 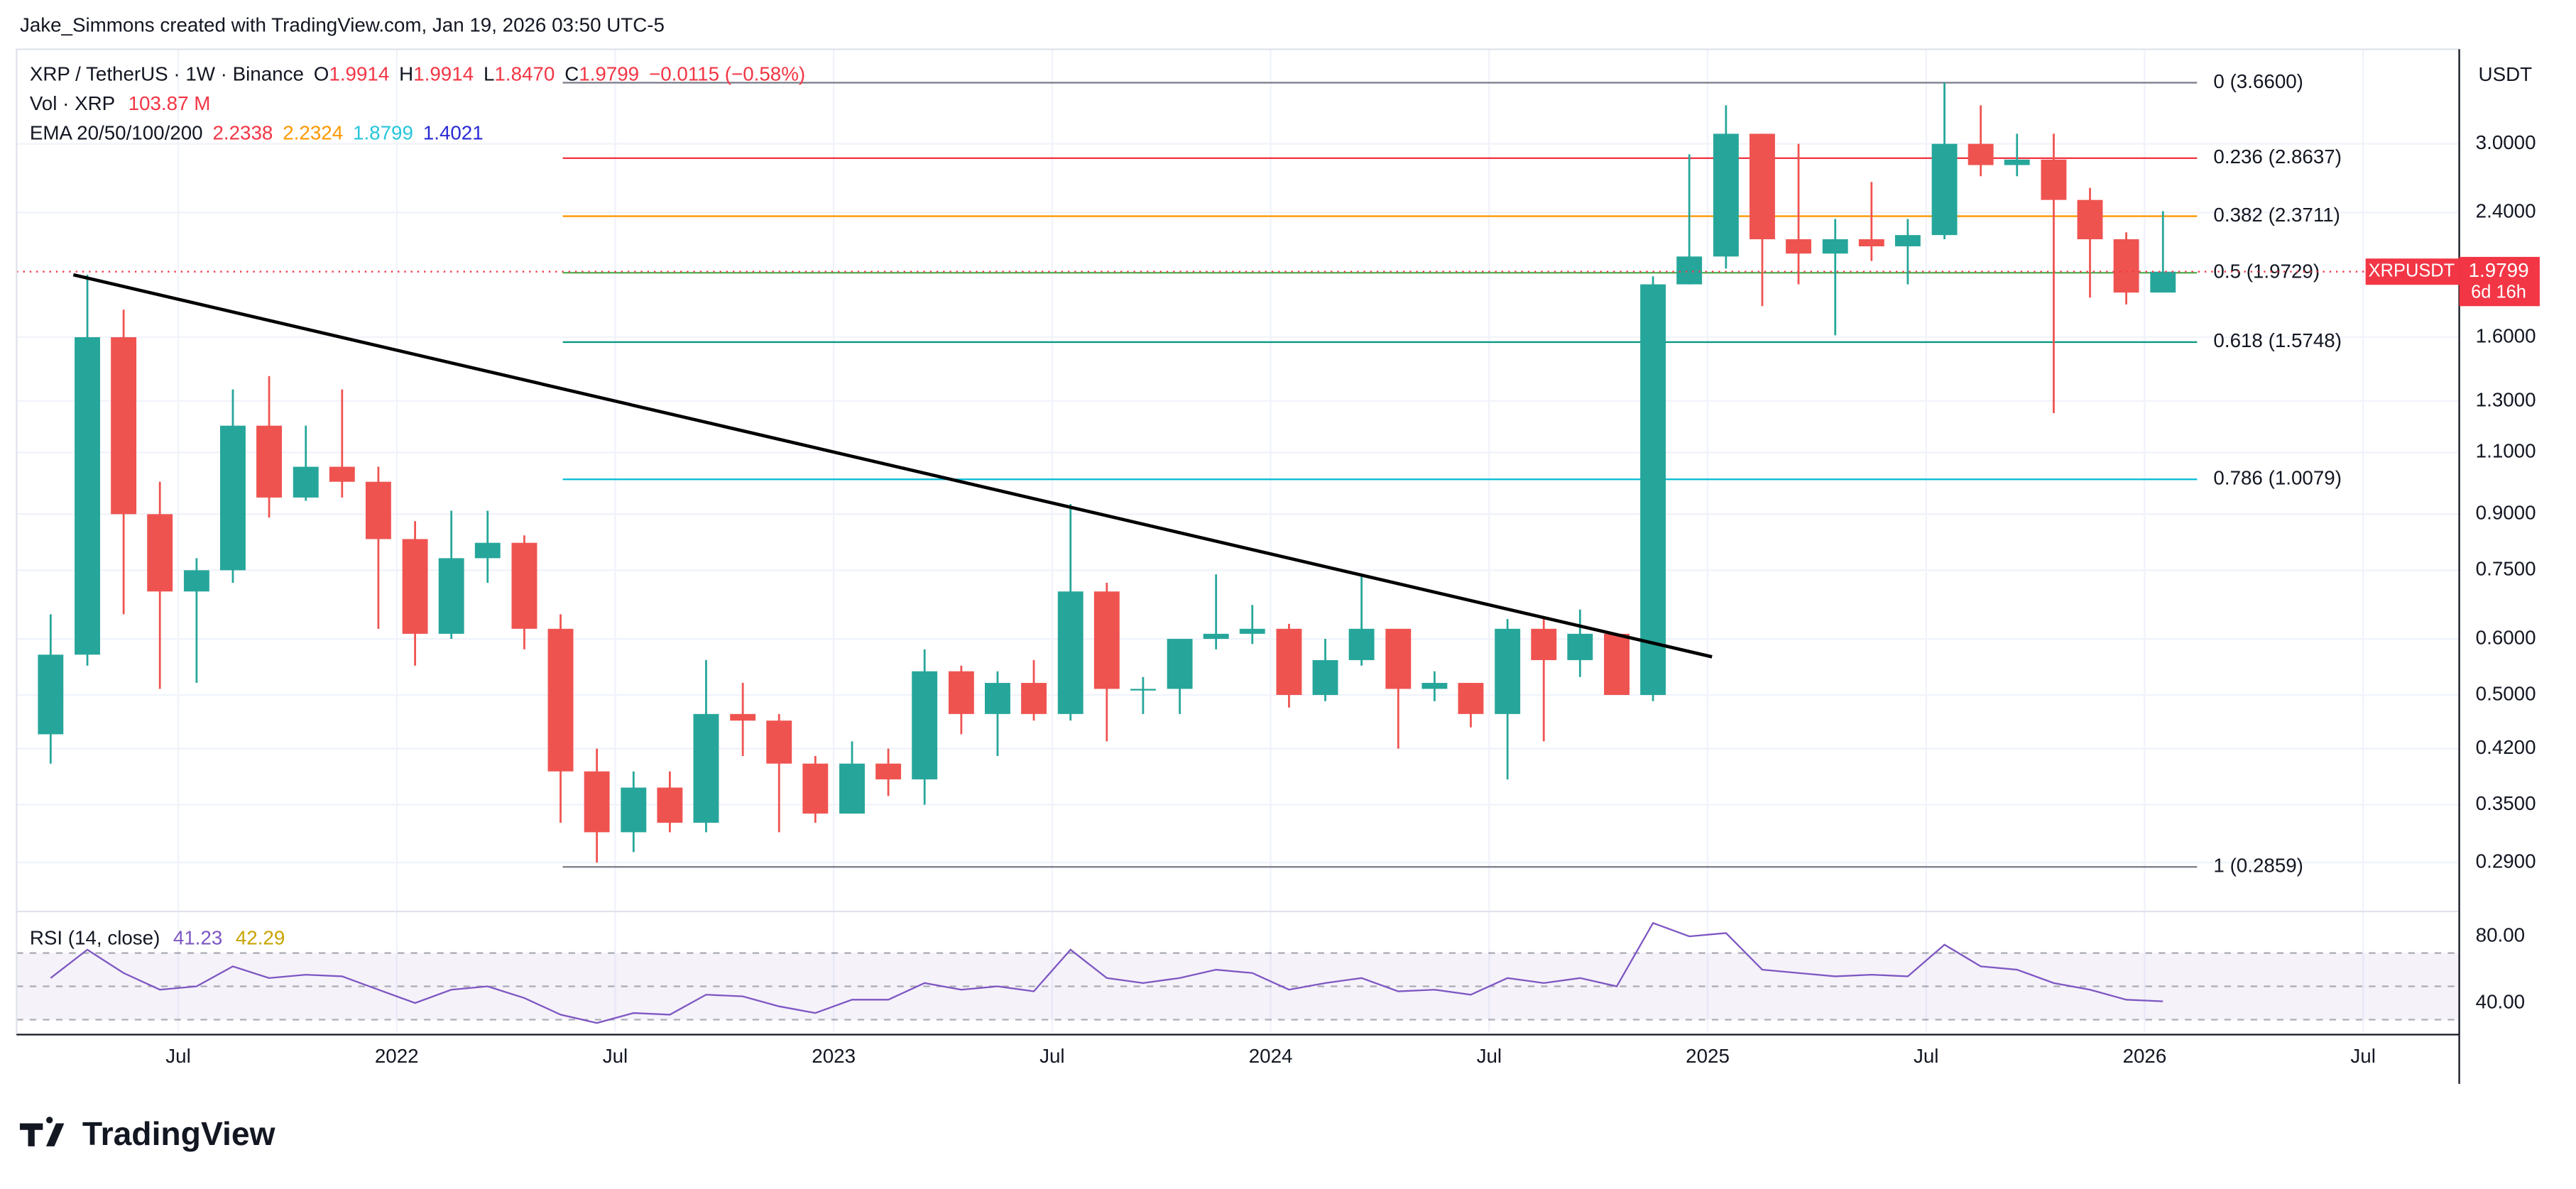 I want to click on y-tick-label: 0.4200, so click(x=2506, y=747).